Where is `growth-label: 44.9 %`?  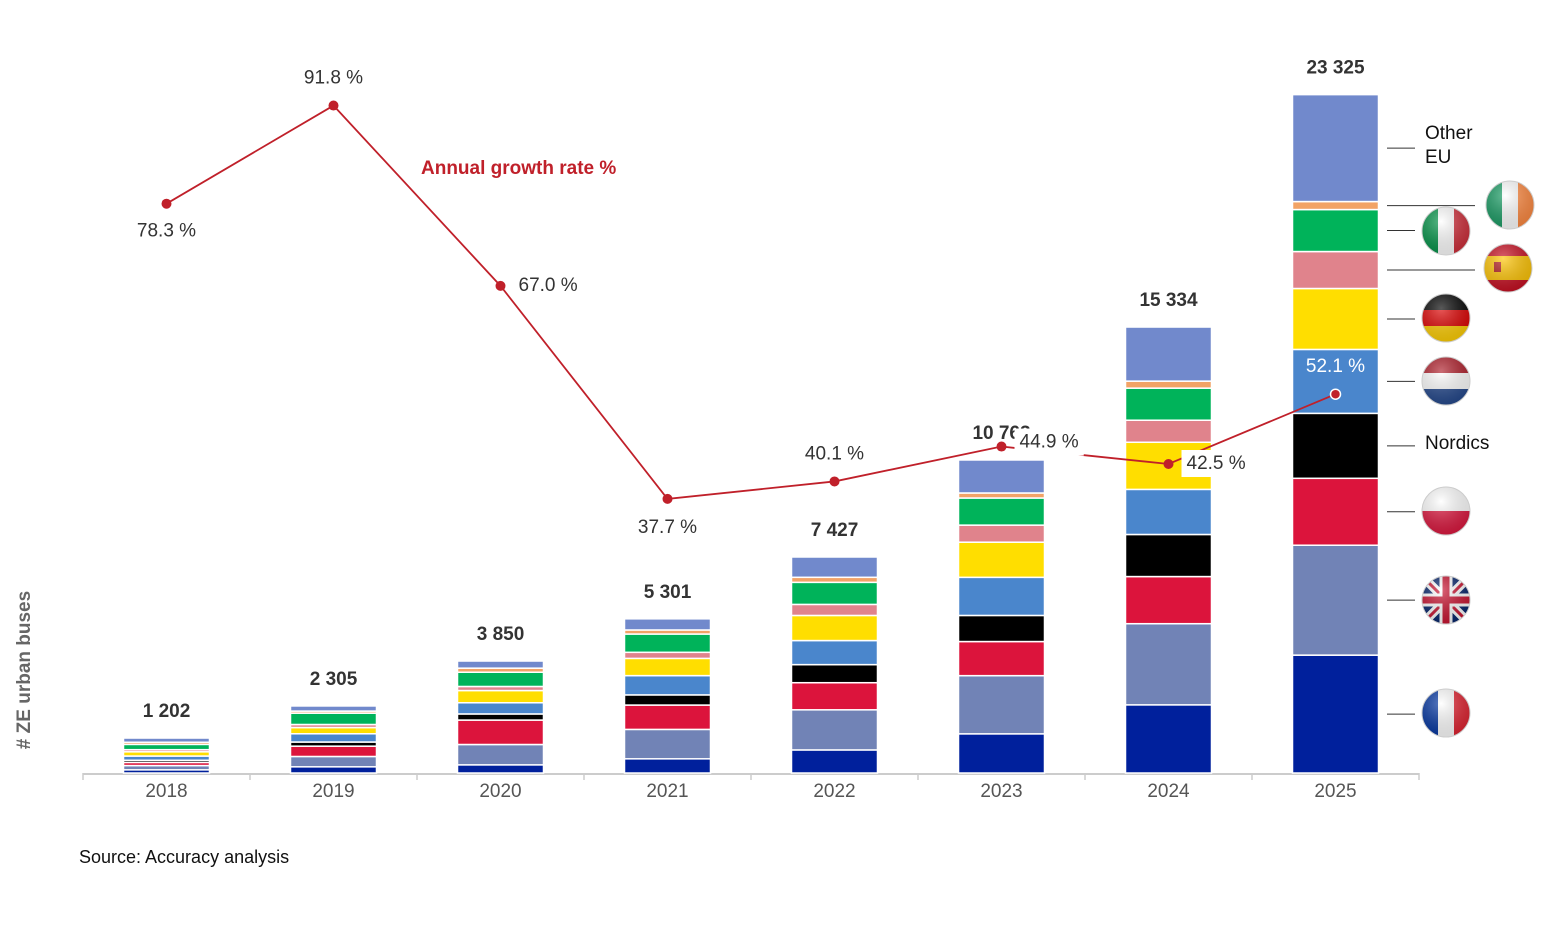 growth-label: 44.9 % is located at coordinates (1049, 442).